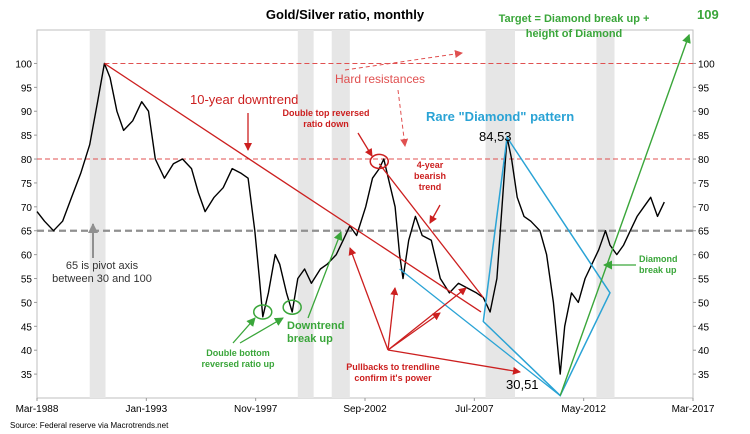 Image resolution: width=750 pixels, height=434 pixels. What do you see at coordinates (500, 116) in the screenshot?
I see `annotation-diamond: Rare "Diamond" pattern` at bounding box center [500, 116].